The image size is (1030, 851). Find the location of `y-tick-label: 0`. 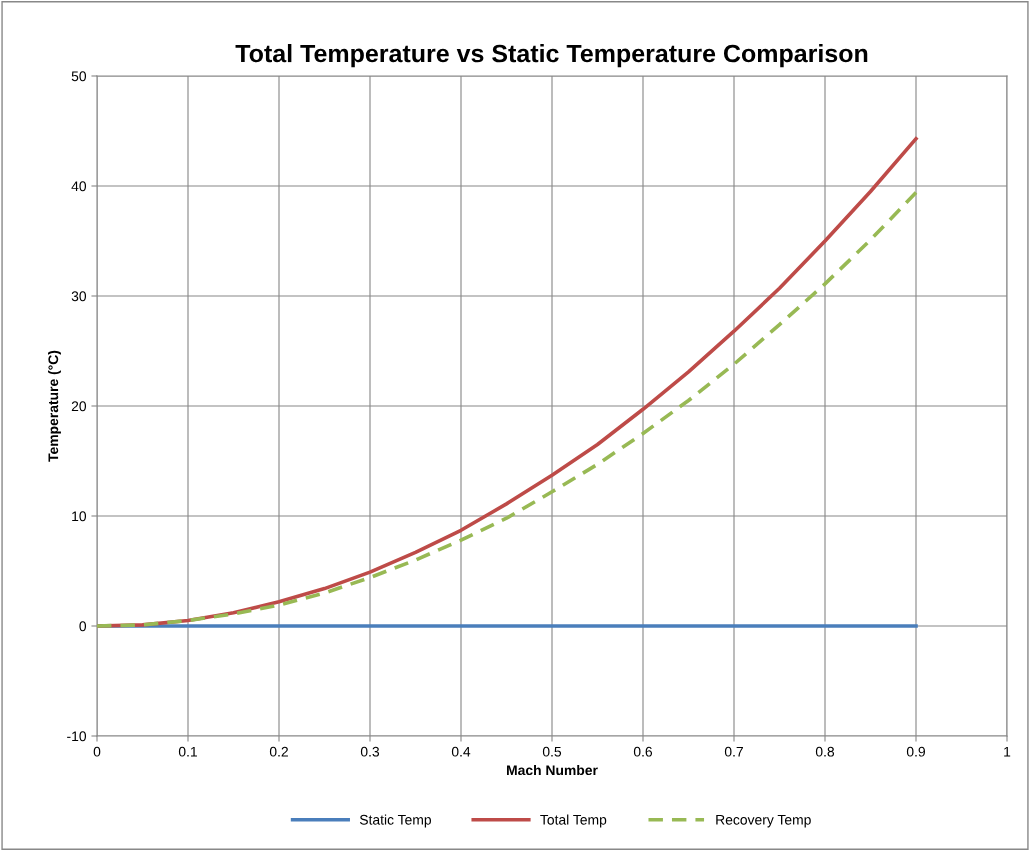

y-tick-label: 0 is located at coordinates (83, 626).